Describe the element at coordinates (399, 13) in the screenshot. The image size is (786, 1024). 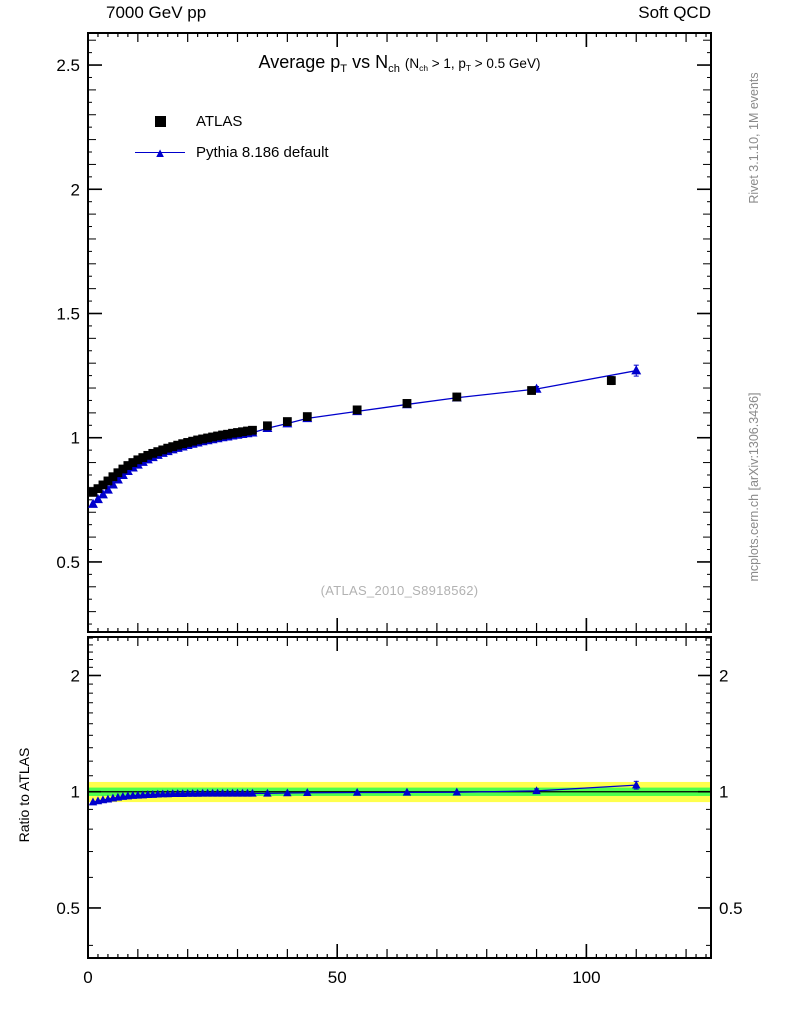
I see `plot-header: 7000 GeV pp Soft QCD` at that location.